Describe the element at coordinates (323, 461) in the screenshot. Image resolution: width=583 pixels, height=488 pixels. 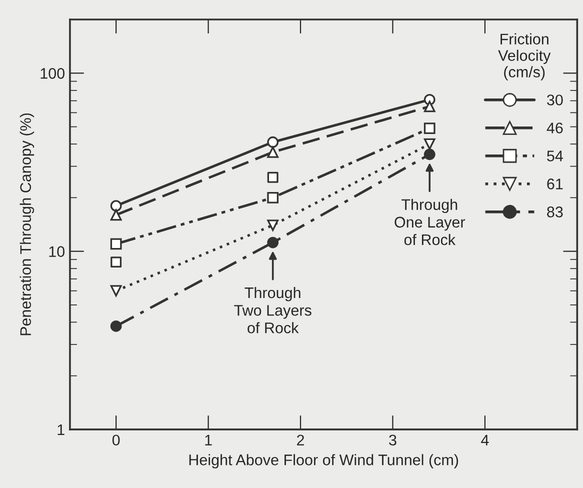
I see `x-axis-title: Height Above Floor of Wind Tunnel (cm)` at that location.